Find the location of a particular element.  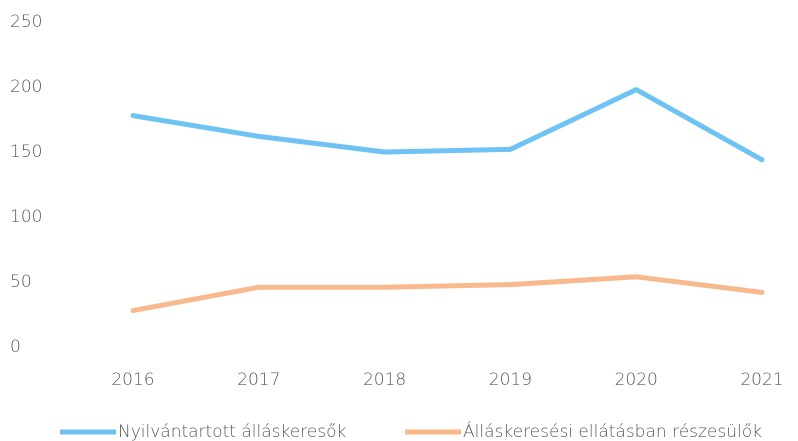

y-tick-label: 100 is located at coordinates (26, 217).